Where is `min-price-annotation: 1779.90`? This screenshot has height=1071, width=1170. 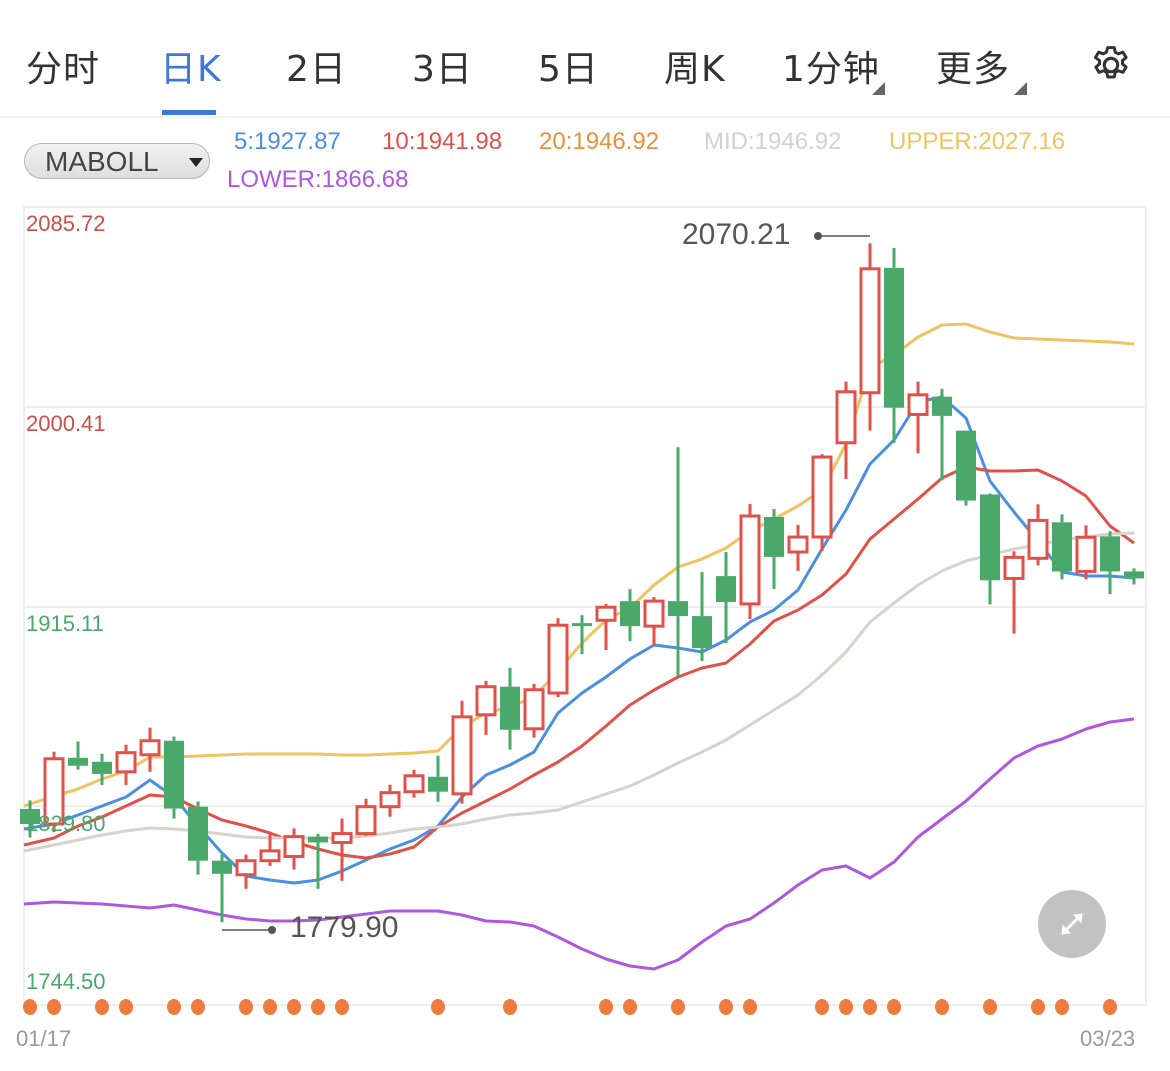
min-price-annotation: 1779.90 is located at coordinates (344, 927).